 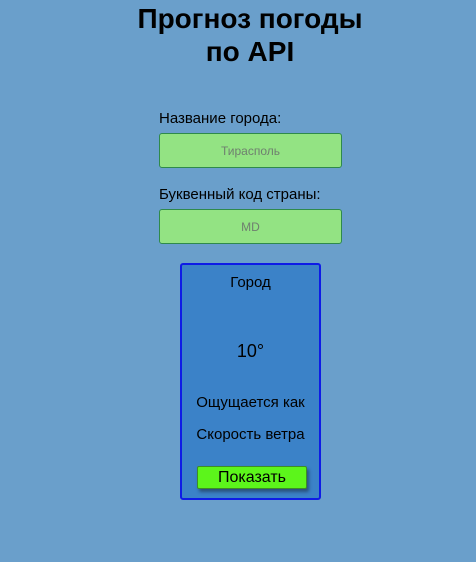 What do you see at coordinates (240, 194) in the screenshot?
I see `country-code-label: Буквенный код страны:` at bounding box center [240, 194].